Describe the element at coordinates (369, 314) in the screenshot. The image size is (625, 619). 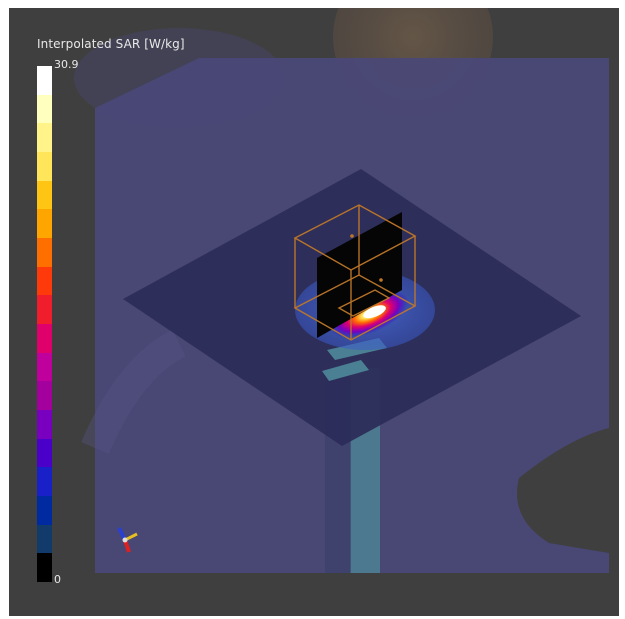
I see `sar-hotspot` at that location.